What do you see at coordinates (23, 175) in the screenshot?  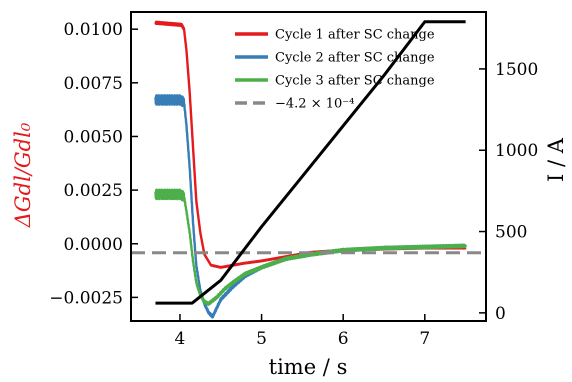 I see `y-axis-label-left: ΔGdl/Gdl₀` at bounding box center [23, 175].